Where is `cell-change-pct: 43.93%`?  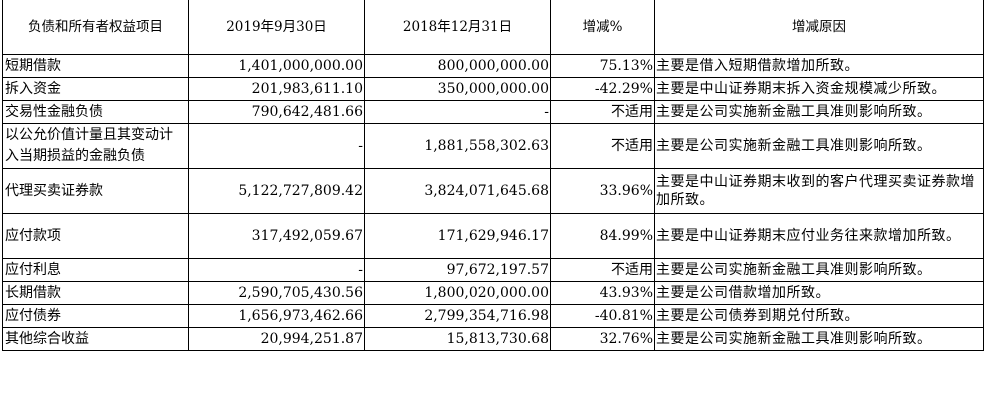
cell-change-pct: 43.93% is located at coordinates (602, 293).